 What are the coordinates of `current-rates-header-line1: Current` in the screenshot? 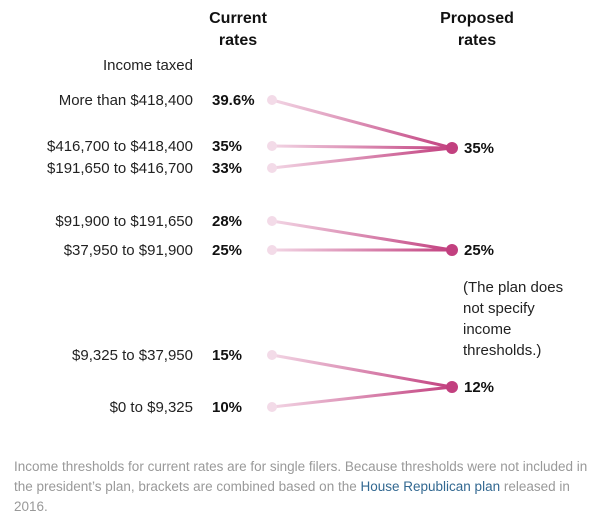 It's located at (238, 18).